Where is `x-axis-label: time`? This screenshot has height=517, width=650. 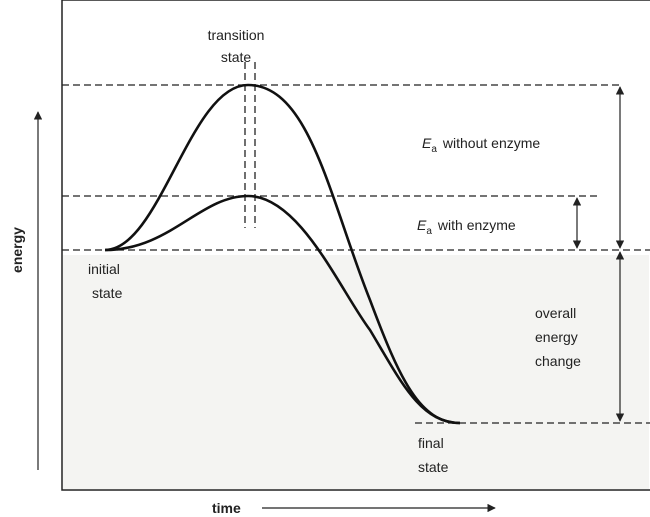
x-axis-label: time is located at coordinates (226, 508).